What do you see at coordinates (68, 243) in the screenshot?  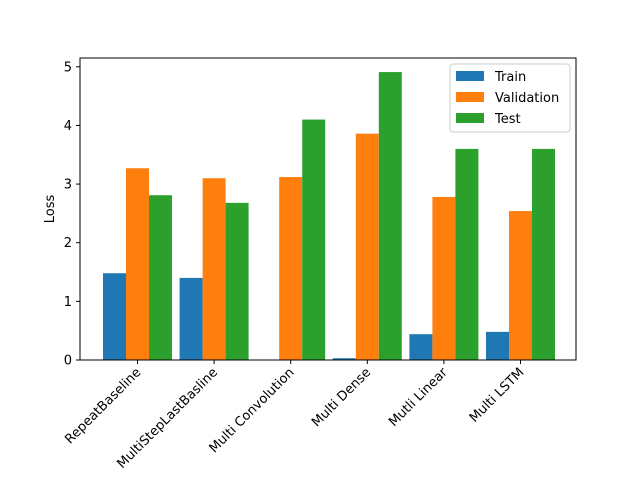 I see `y-tick-label: 2` at bounding box center [68, 243].